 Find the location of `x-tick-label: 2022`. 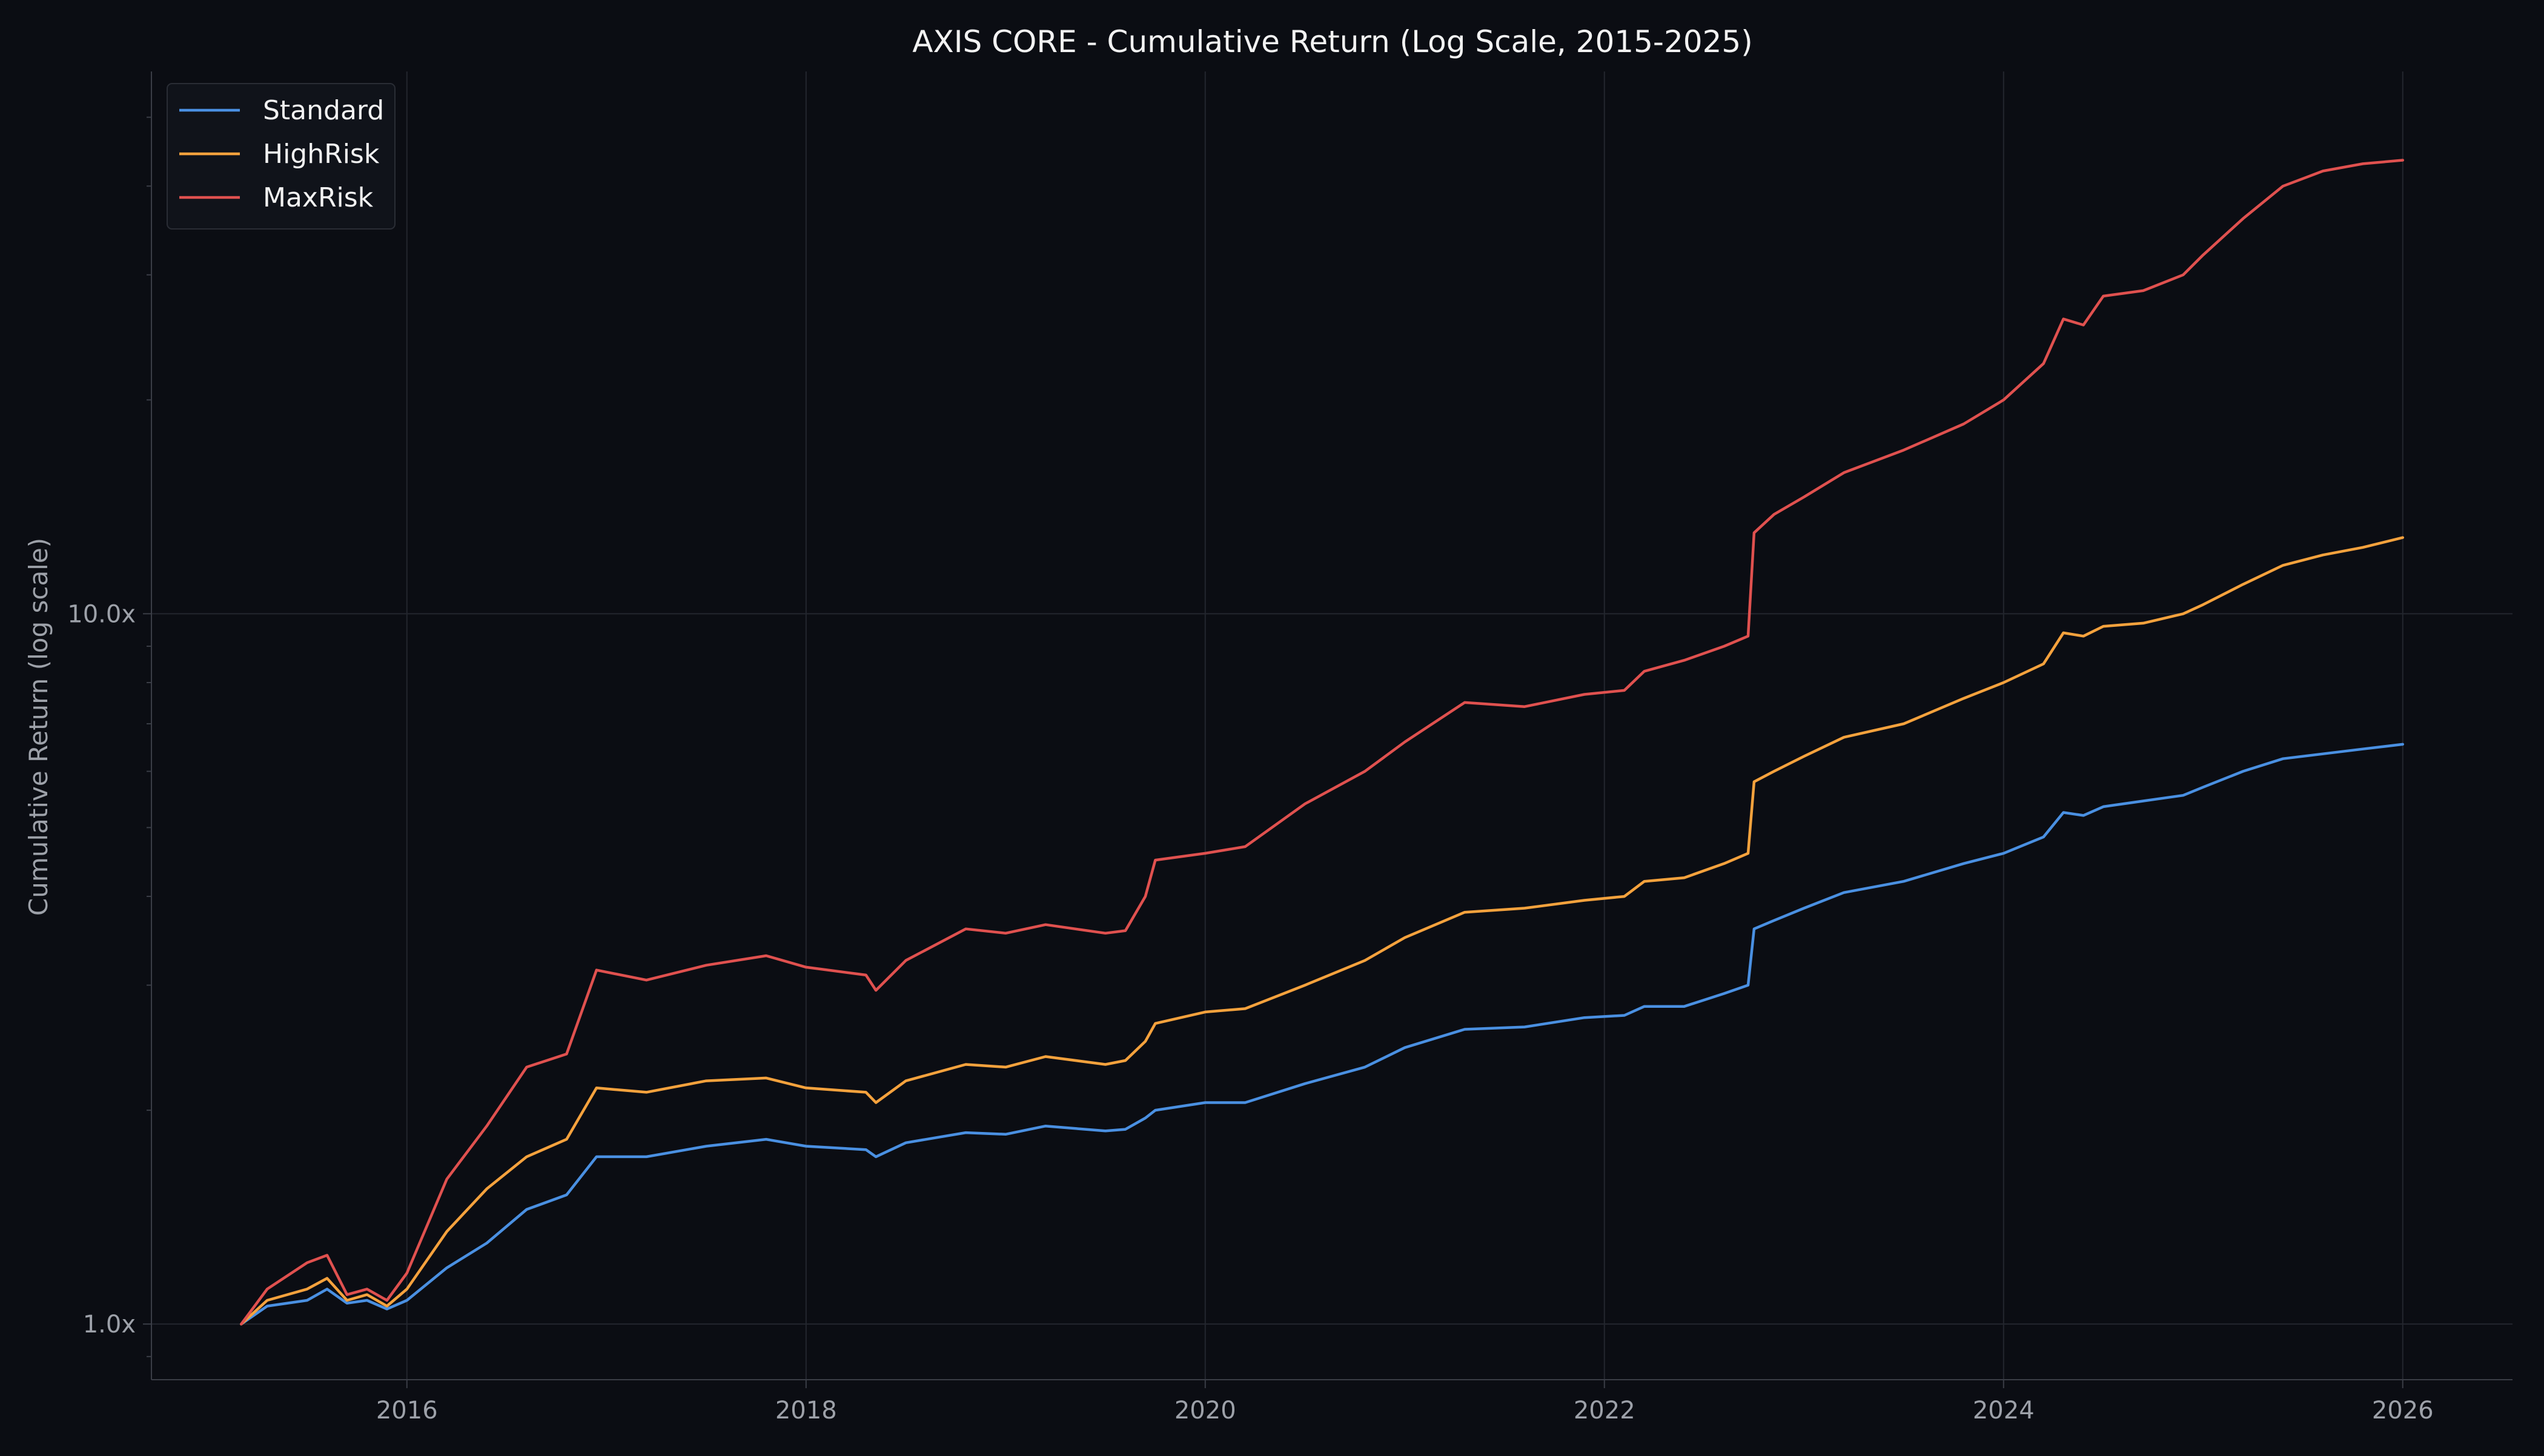

x-tick-label: 2022 is located at coordinates (1604, 1411).